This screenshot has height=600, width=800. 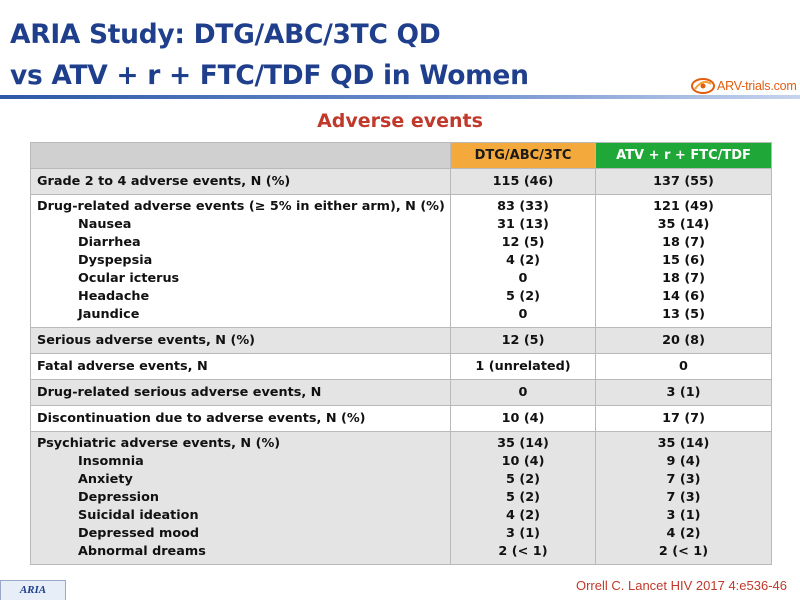 What do you see at coordinates (683, 296) in the screenshot?
I see `cell-value: 14 (6)` at bounding box center [683, 296].